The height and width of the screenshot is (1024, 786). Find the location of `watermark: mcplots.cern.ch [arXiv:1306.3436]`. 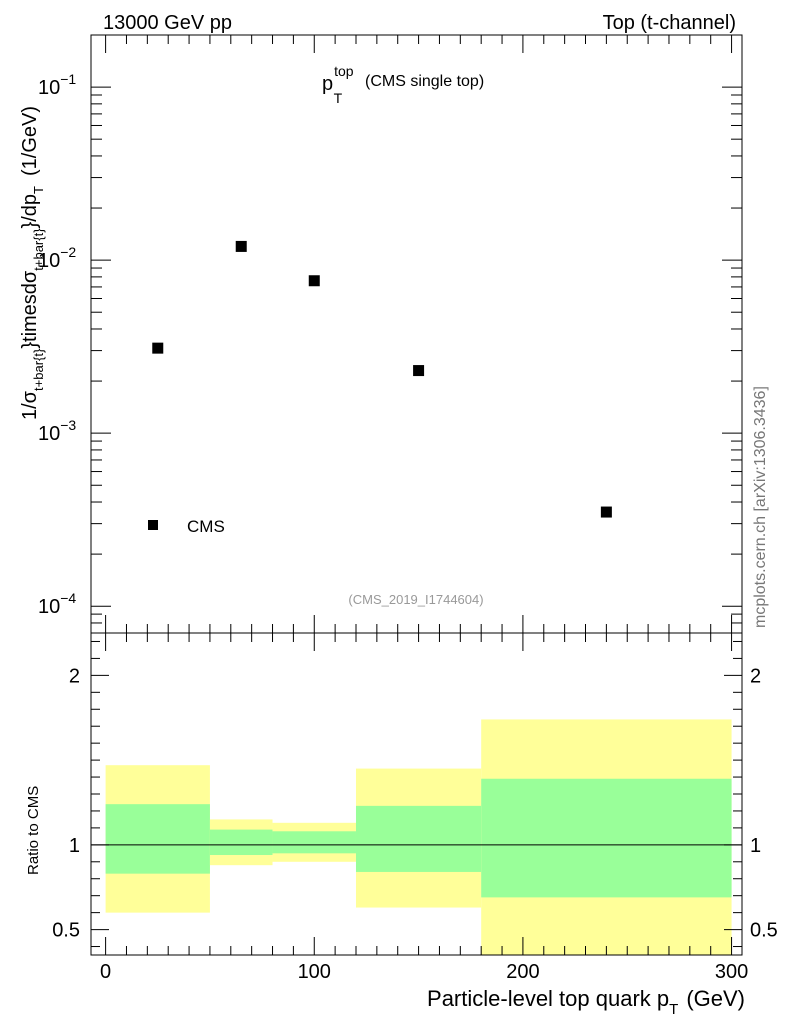

watermark: mcplots.cern.ch [arXiv:1306.3436] is located at coordinates (760, 507).